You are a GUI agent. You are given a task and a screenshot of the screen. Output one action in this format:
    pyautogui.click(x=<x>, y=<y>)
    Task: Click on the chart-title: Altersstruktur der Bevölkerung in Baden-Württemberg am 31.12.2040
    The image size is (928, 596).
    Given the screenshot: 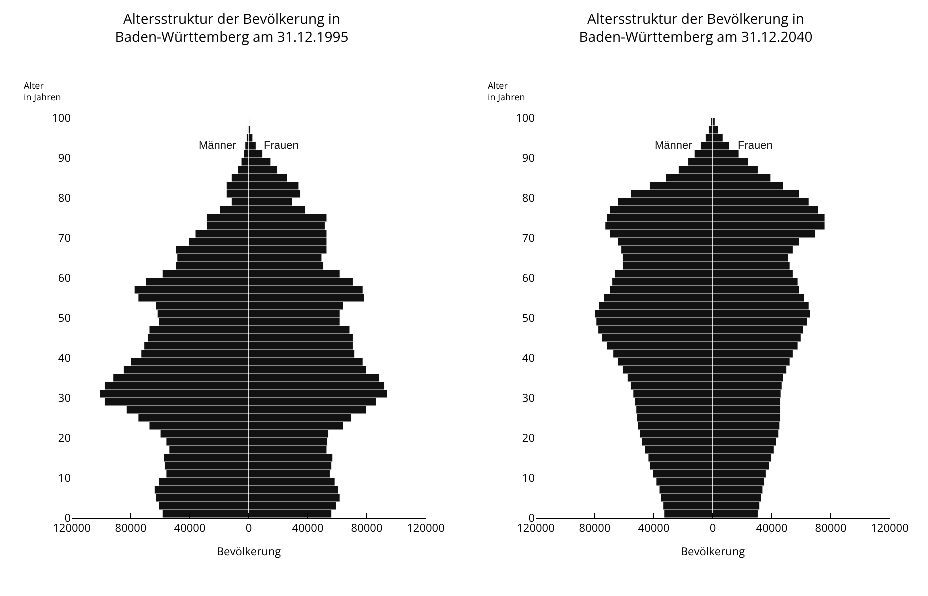 What is the action you would take?
    pyautogui.click(x=696, y=29)
    